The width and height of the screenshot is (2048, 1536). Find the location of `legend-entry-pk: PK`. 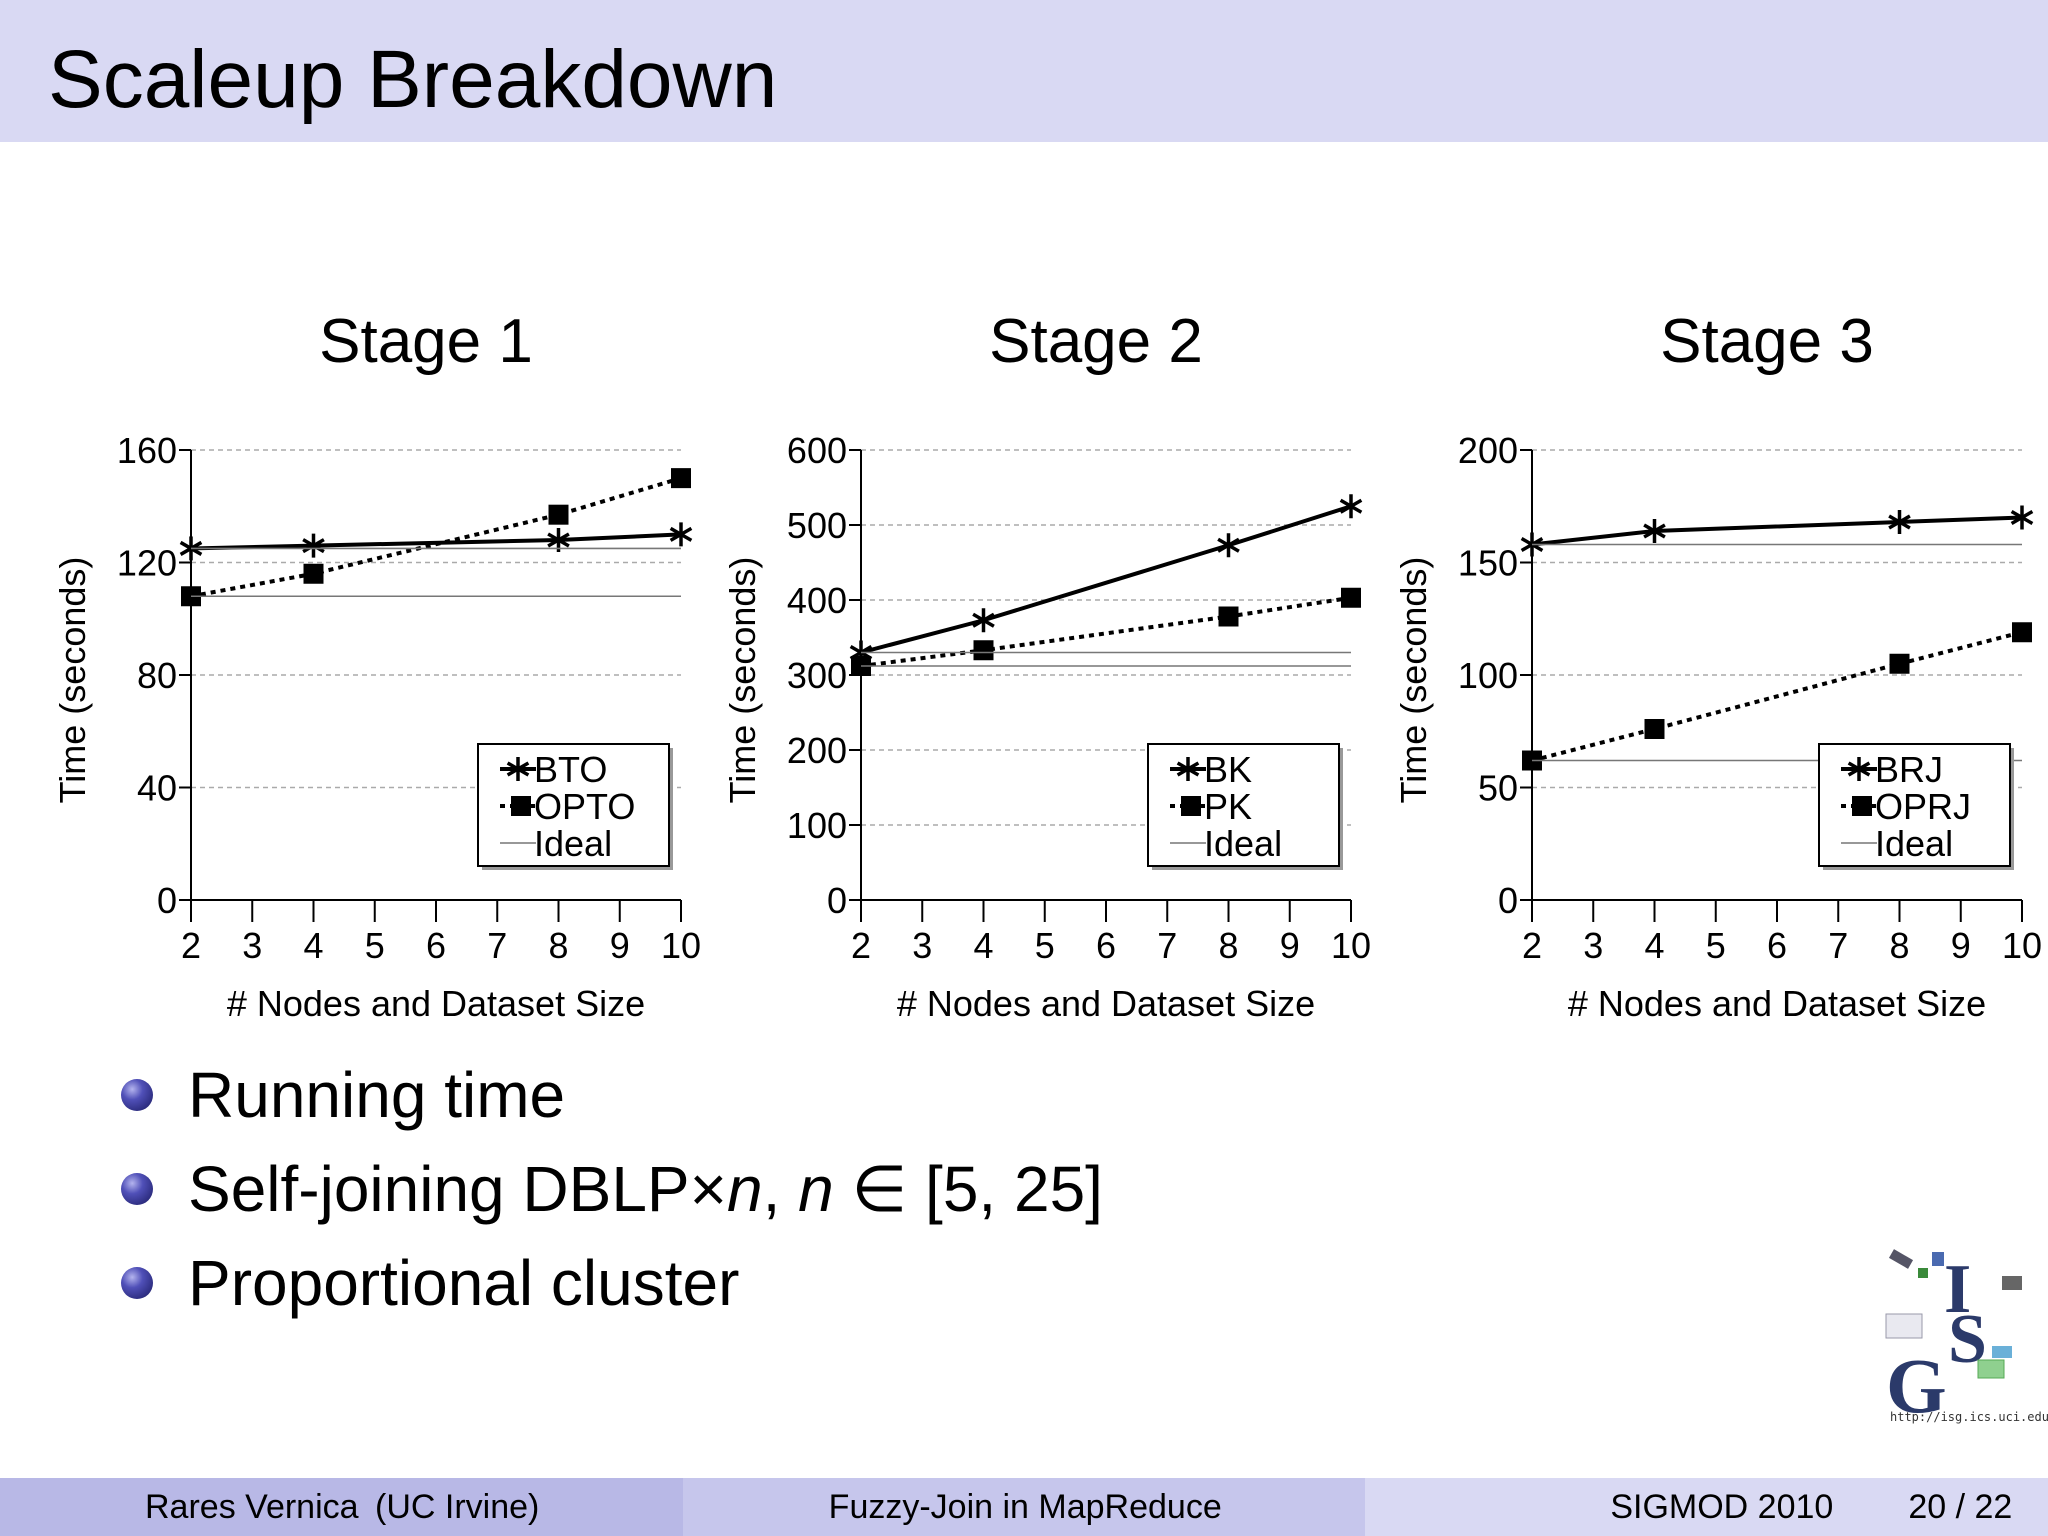

legend-entry-pk: PK is located at coordinates (1211, 806).